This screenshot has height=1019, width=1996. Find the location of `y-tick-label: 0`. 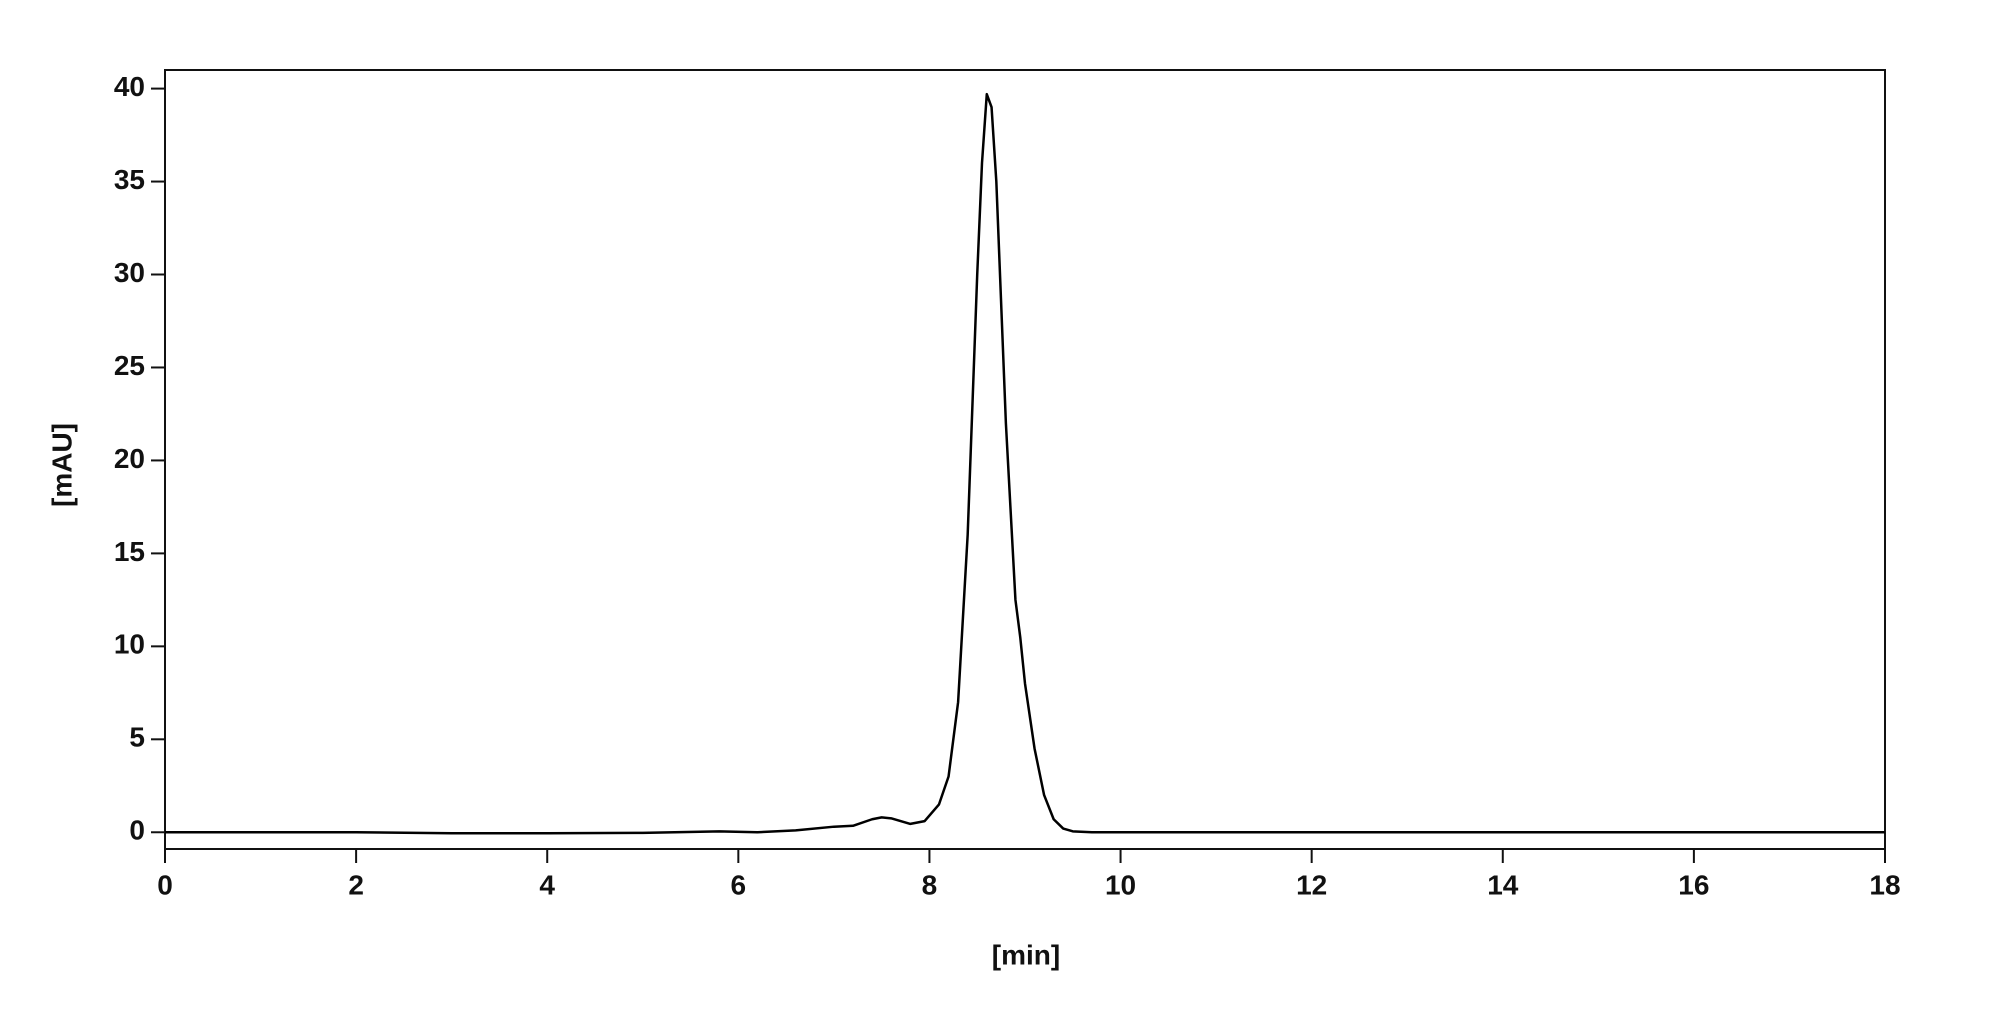

y-tick-label: 0 is located at coordinates (137, 830).